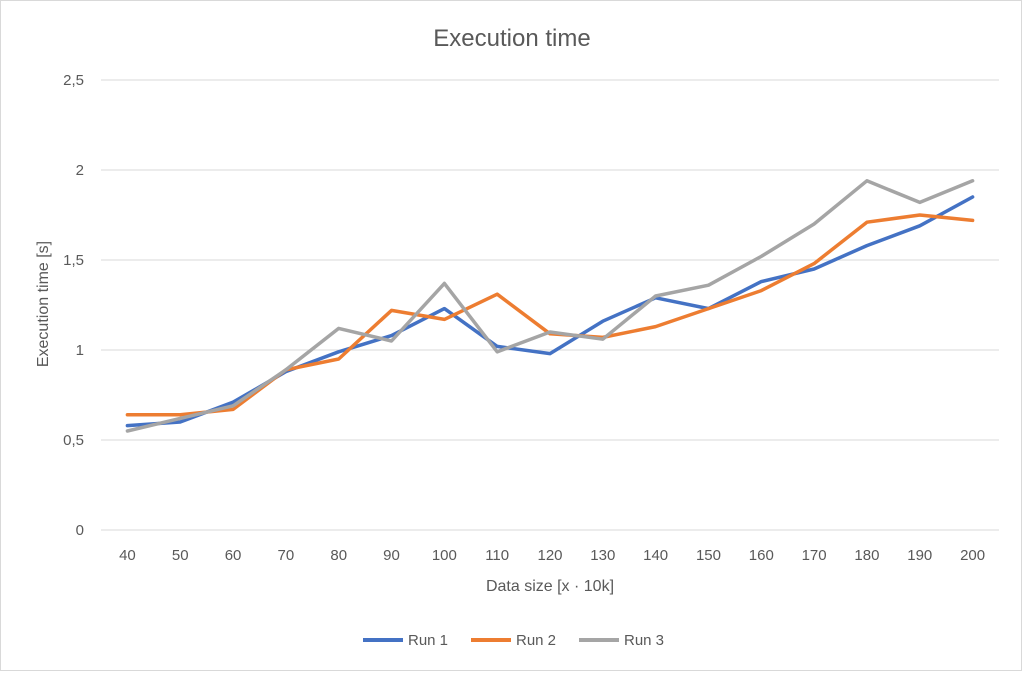 The width and height of the screenshot is (1022, 675). I want to click on x-tick-label: 190, so click(919, 555).